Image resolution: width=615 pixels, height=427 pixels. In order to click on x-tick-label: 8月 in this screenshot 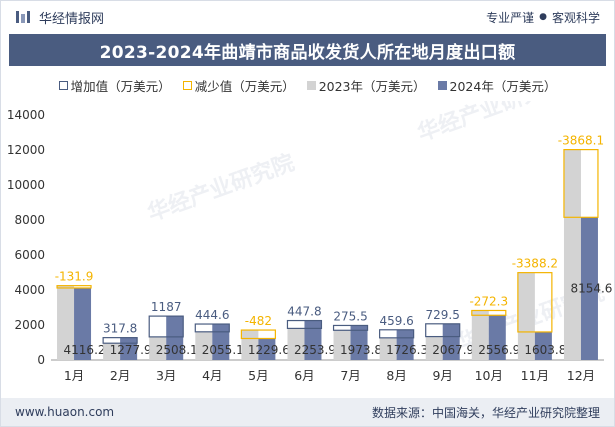, I will do `click(396, 375)`.